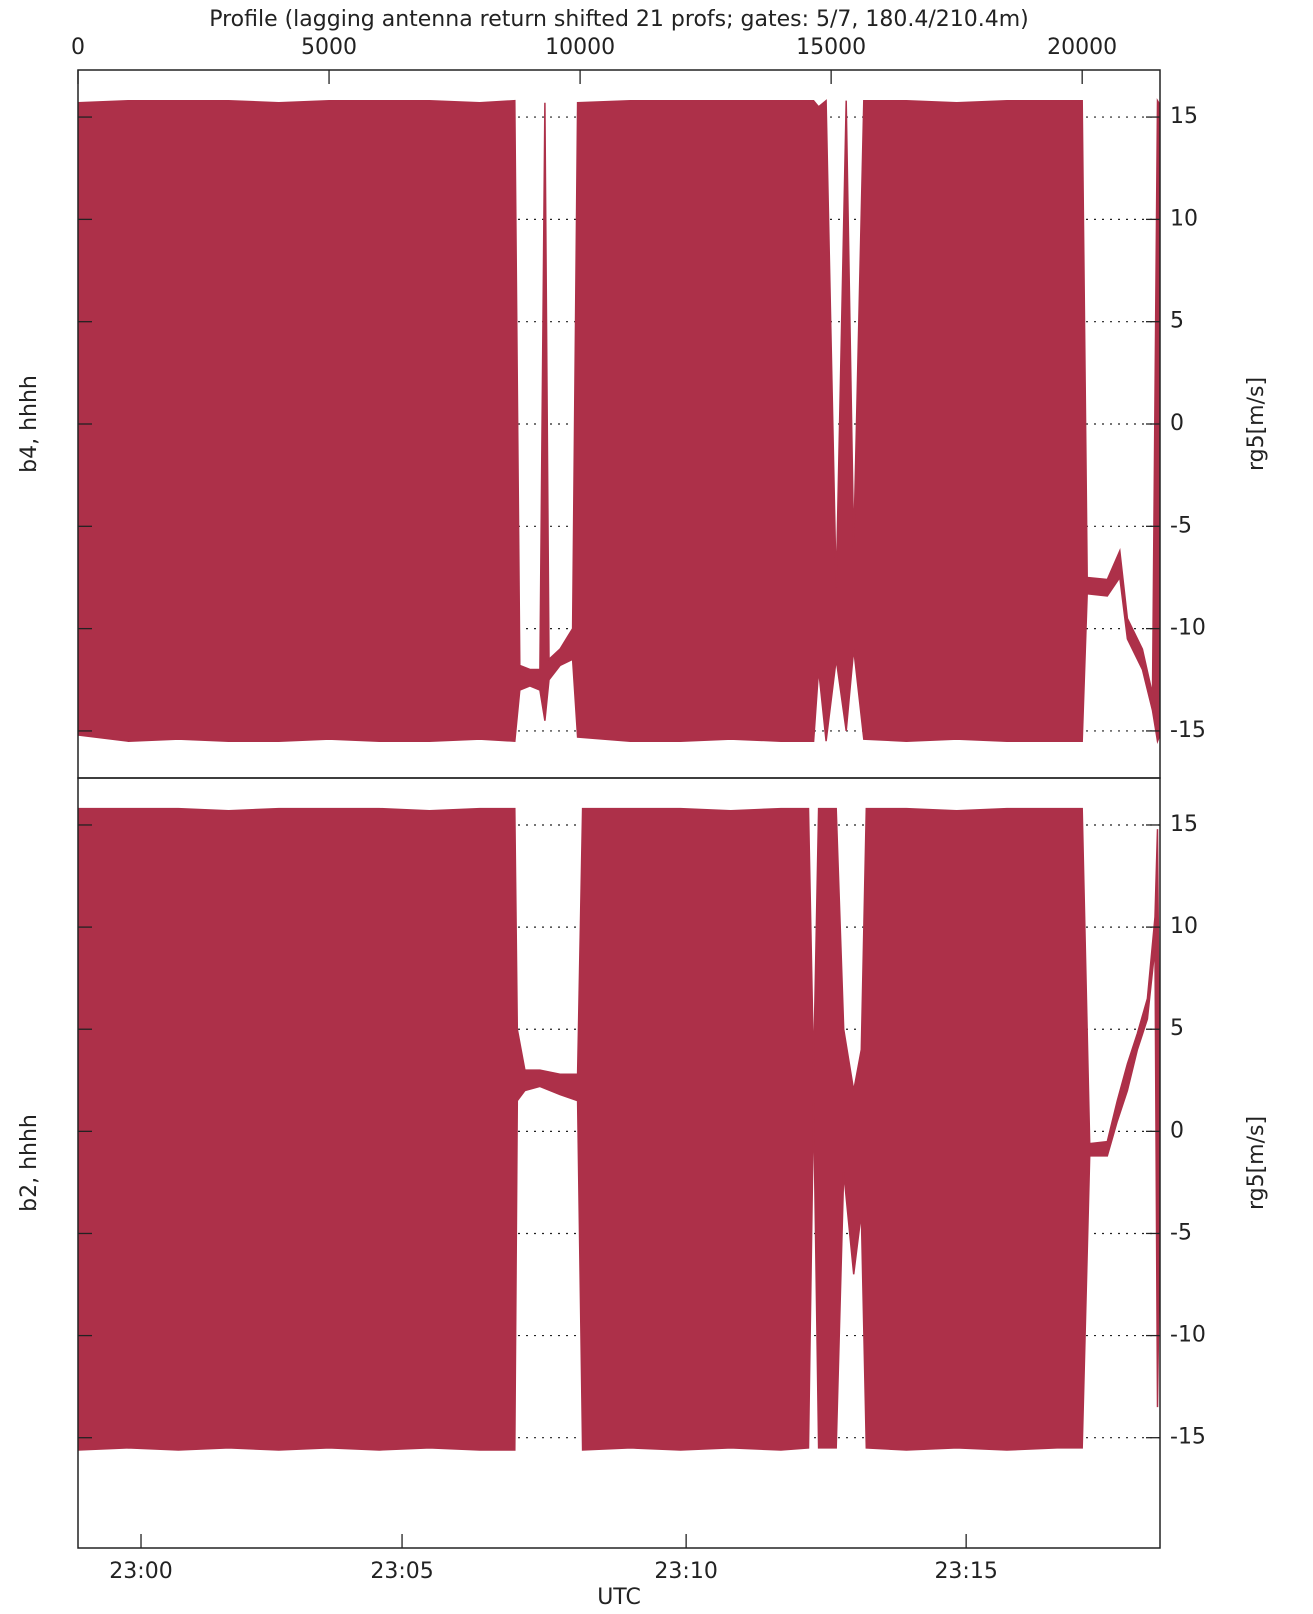  I want to click on x-tick-label: 23:15, so click(965, 1571).